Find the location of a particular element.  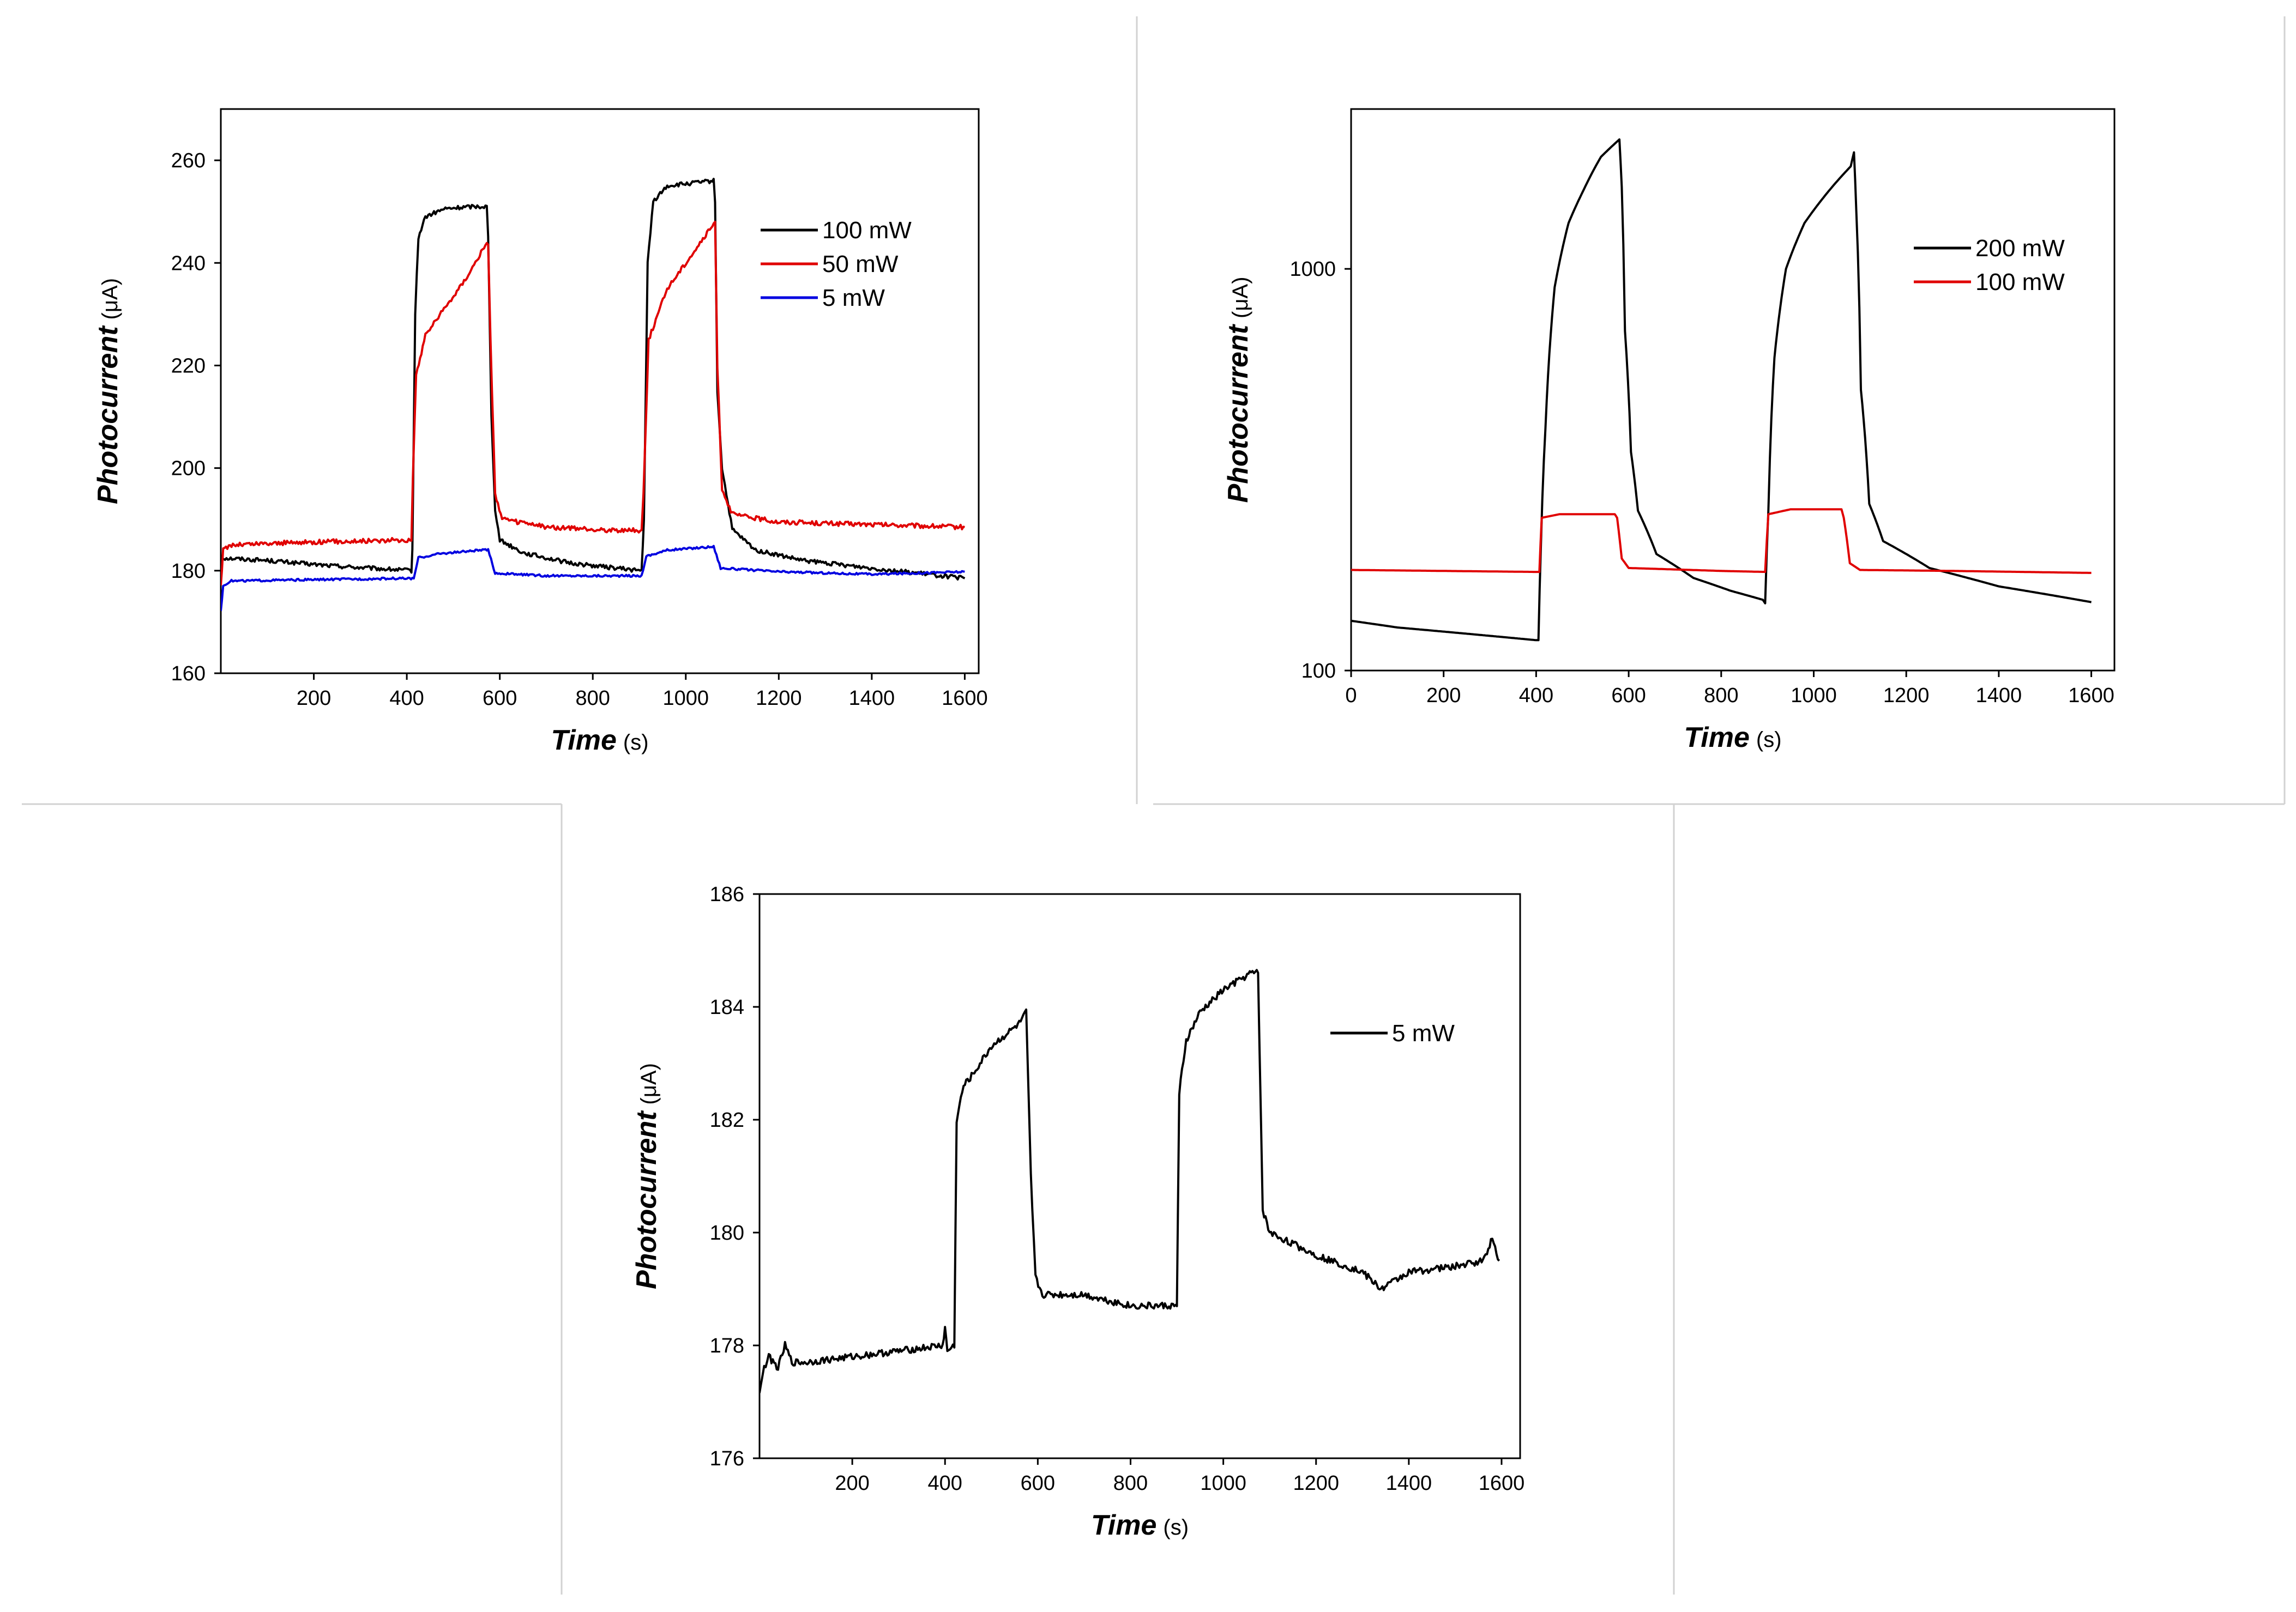

y-tick-label: 220 is located at coordinates (188, 366).